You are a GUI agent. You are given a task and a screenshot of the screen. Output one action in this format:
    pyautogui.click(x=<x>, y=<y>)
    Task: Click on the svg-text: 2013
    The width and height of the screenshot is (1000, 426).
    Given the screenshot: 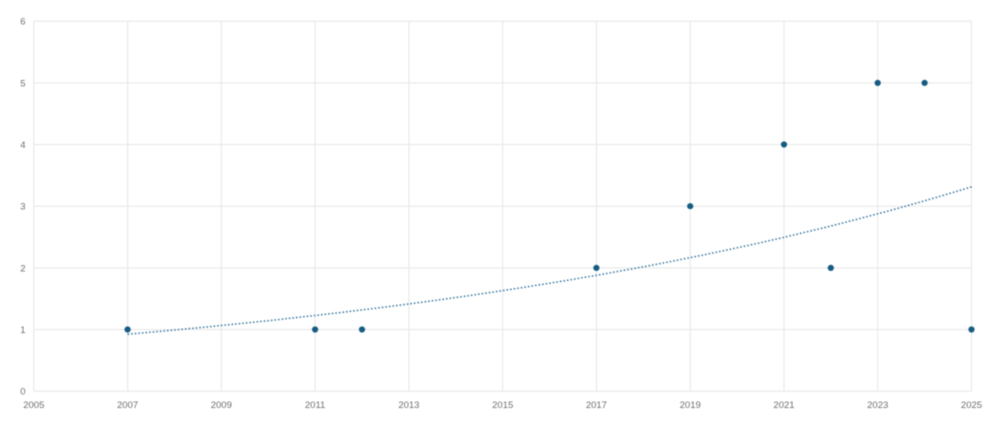 What is the action you would take?
    pyautogui.click(x=408, y=405)
    